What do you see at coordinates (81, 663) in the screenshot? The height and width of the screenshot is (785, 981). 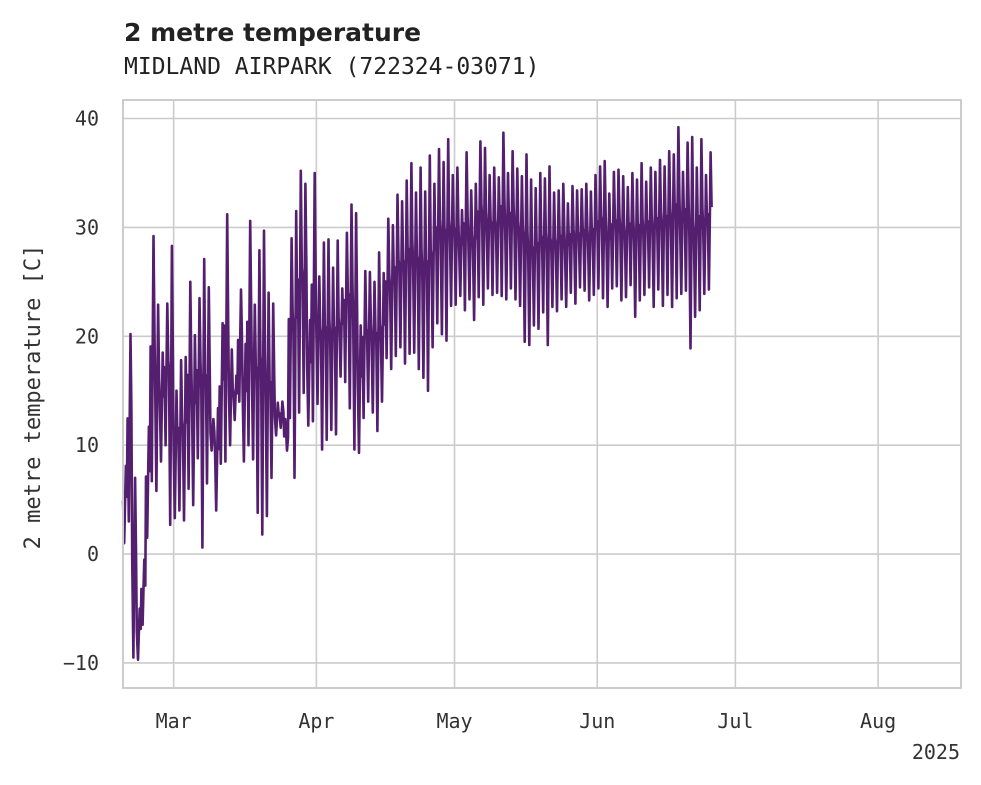 I see `y-tick-label: −10` at bounding box center [81, 663].